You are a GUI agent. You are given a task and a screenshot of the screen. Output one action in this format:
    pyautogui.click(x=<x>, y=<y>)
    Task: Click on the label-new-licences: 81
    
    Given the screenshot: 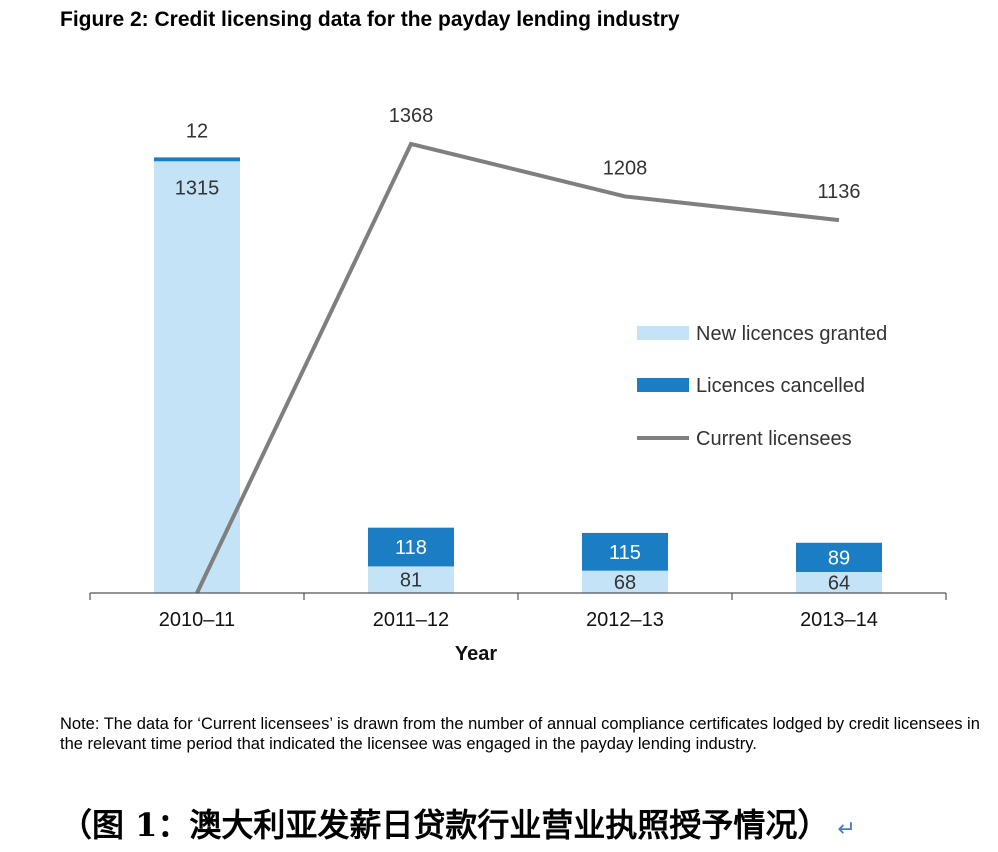 What is the action you would take?
    pyautogui.click(x=411, y=581)
    